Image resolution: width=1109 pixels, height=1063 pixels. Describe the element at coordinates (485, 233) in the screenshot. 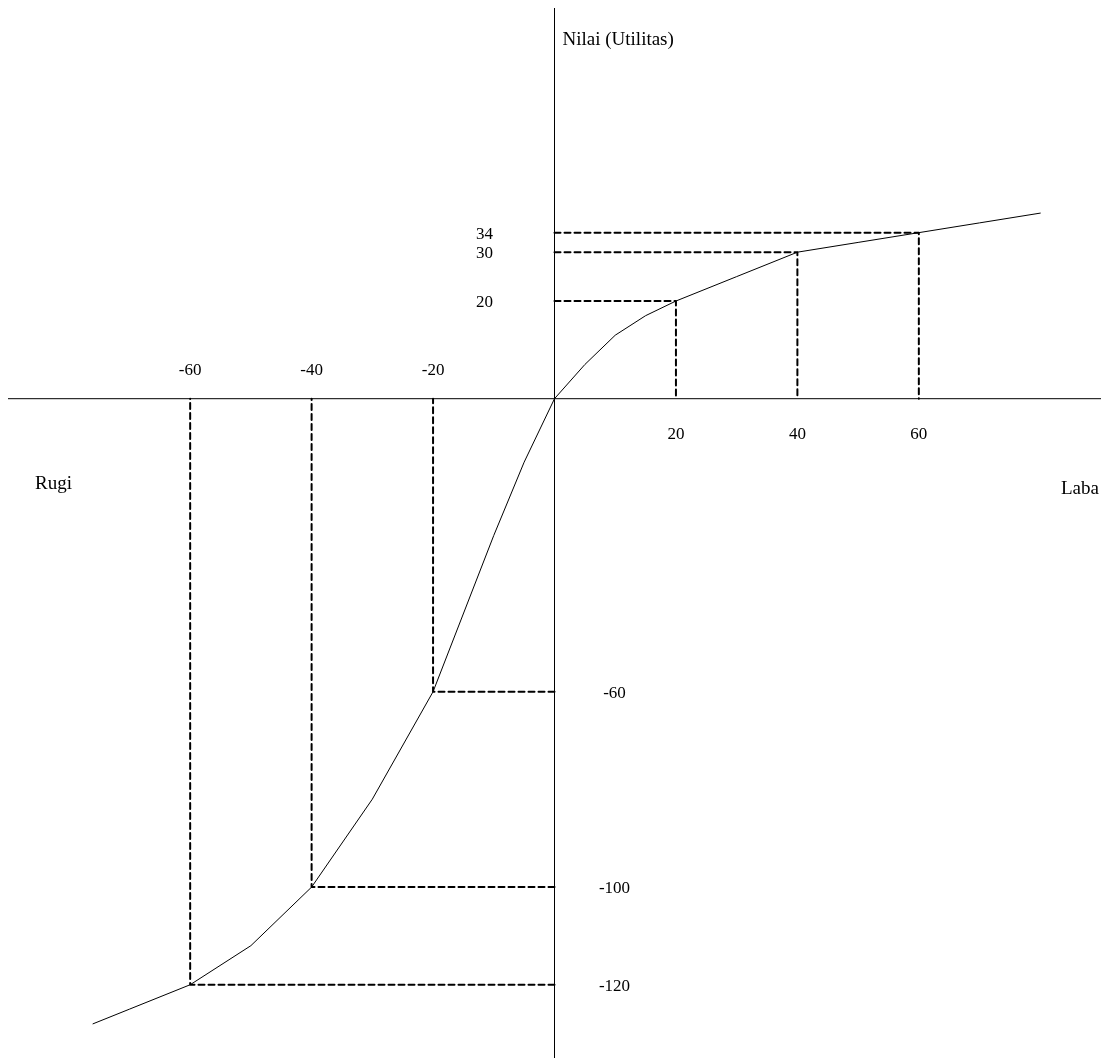

I see `y2-tick-label: 34` at that location.